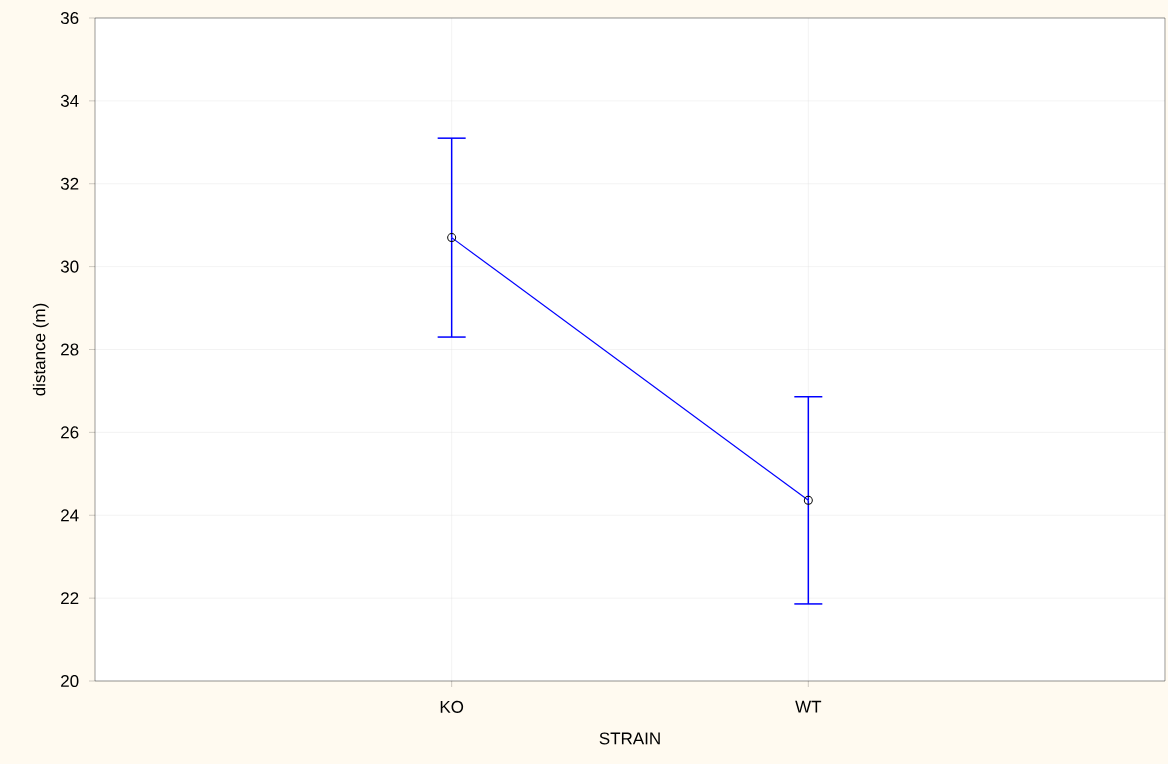 The height and width of the screenshot is (764, 1168). What do you see at coordinates (40, 349) in the screenshot?
I see `y-axis-title: distance (m)` at bounding box center [40, 349].